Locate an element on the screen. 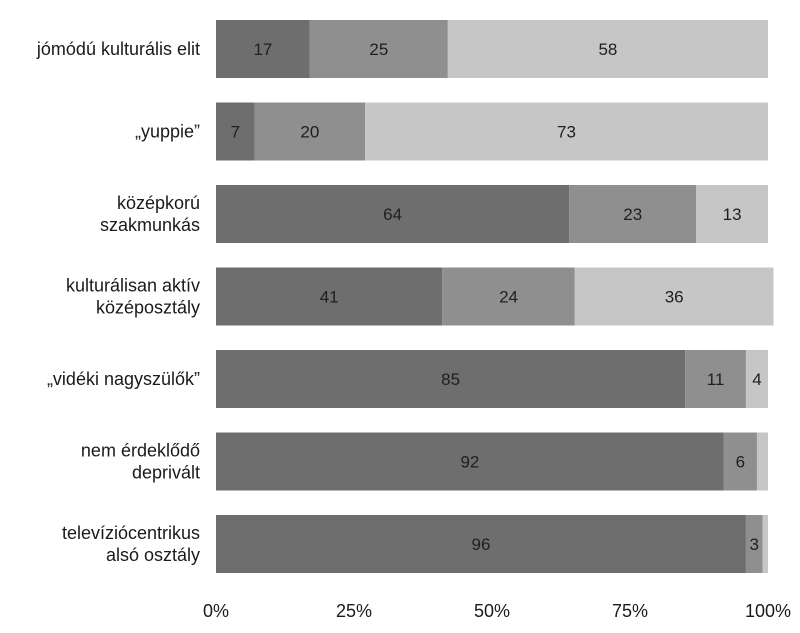 Image resolution: width=800 pixels, height=633 pixels. category-label-line: televíziócentrikus is located at coordinates (131, 533).